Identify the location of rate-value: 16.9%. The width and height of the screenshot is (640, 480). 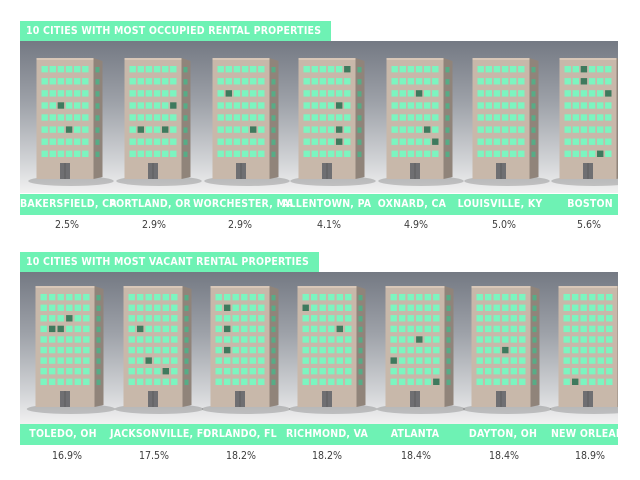
(66, 456).